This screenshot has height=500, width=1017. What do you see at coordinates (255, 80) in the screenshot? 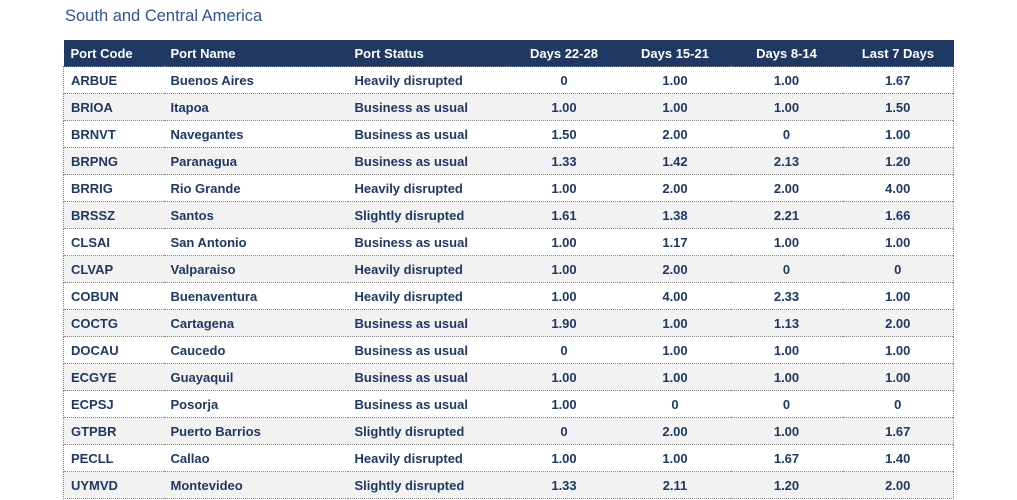
I see `port-name-cell: Buenos Aires` at bounding box center [255, 80].